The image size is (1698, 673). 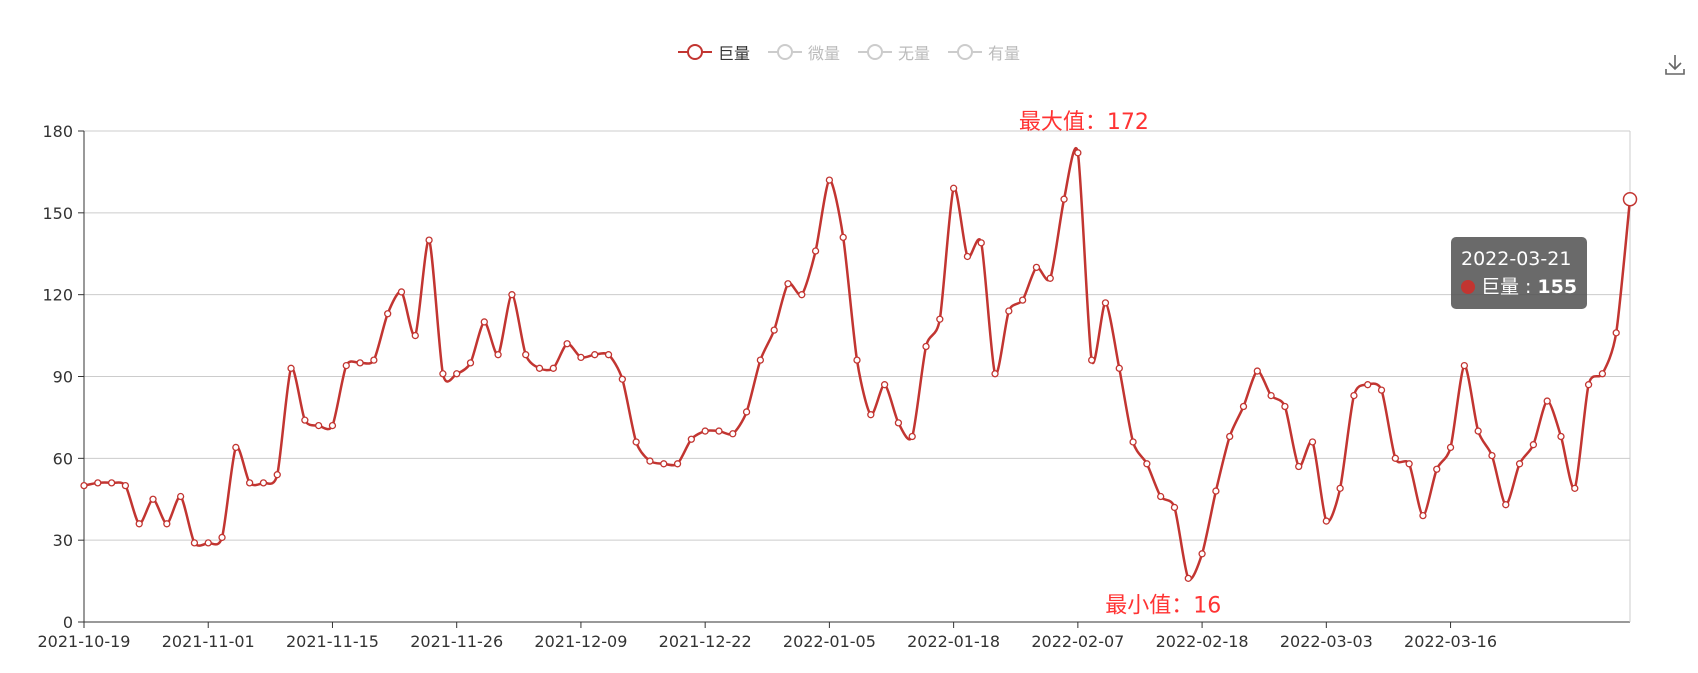 What do you see at coordinates (332, 641) in the screenshot?
I see `x-tick-label: 2021-11-15` at bounding box center [332, 641].